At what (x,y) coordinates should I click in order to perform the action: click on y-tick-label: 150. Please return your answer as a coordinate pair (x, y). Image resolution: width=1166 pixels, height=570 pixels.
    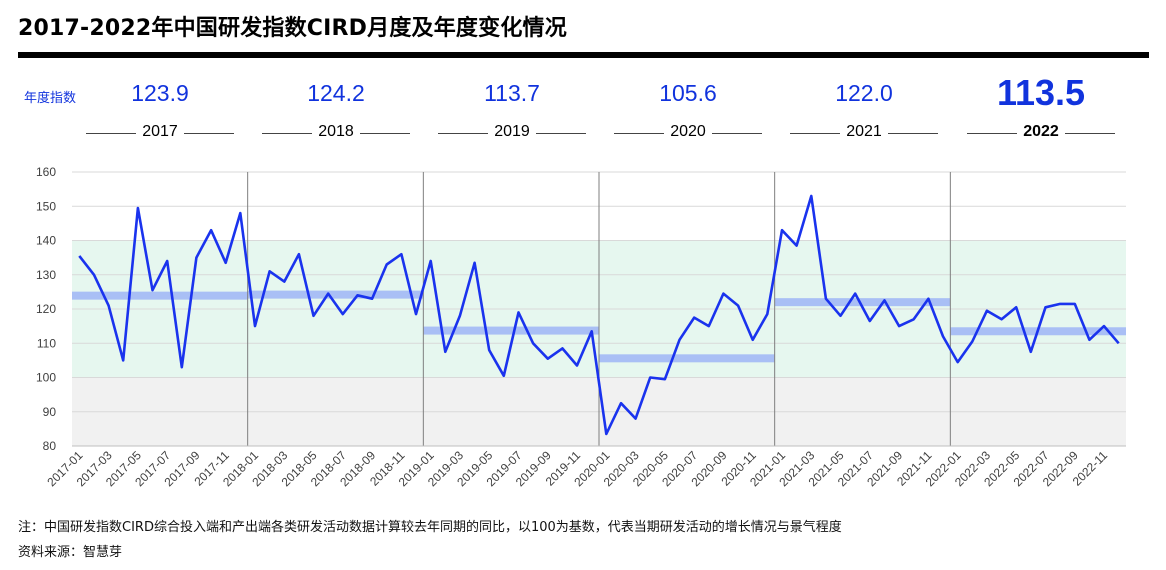
    Looking at the image, I should click on (46, 206).